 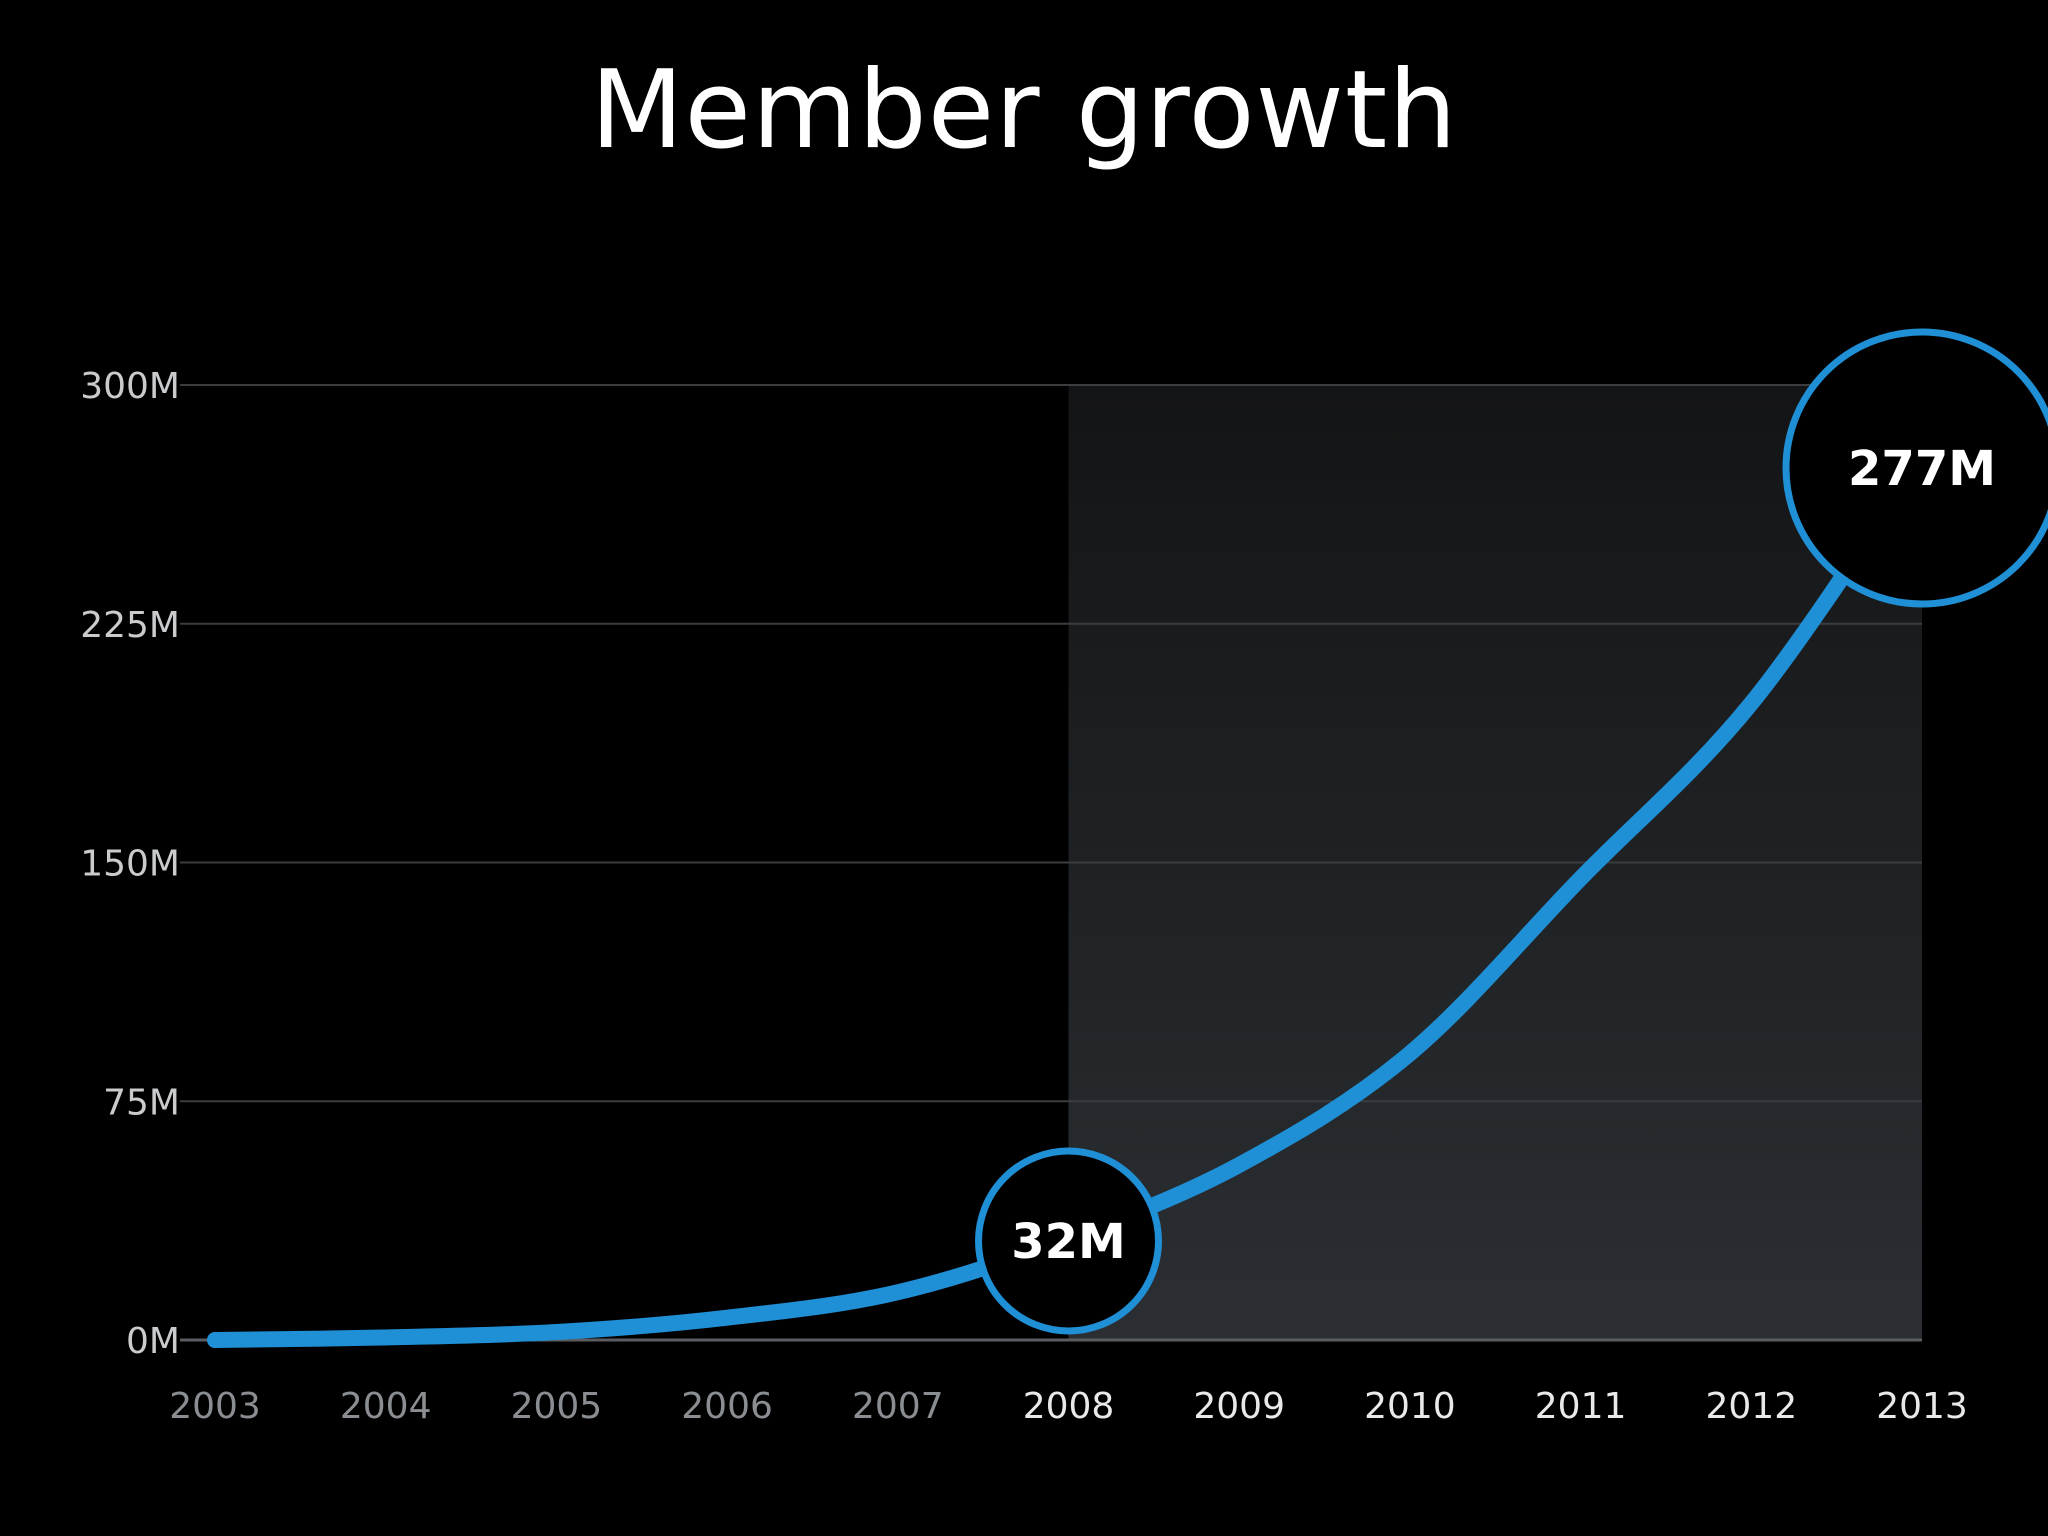 I want to click on bubble-label: 32M, so click(x=1068, y=1242).